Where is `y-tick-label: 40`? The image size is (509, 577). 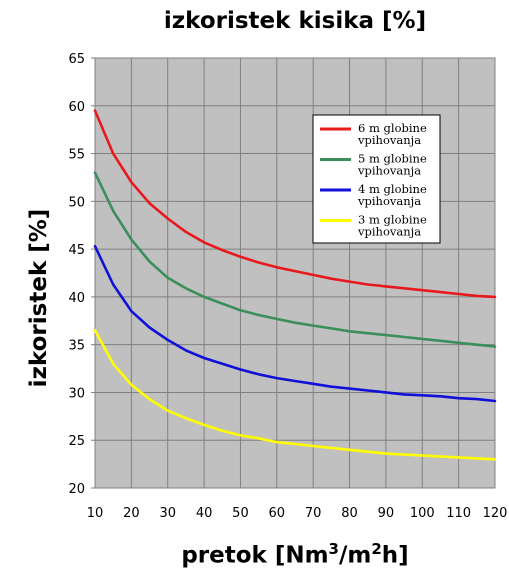
y-tick-label: 40 is located at coordinates (76, 298).